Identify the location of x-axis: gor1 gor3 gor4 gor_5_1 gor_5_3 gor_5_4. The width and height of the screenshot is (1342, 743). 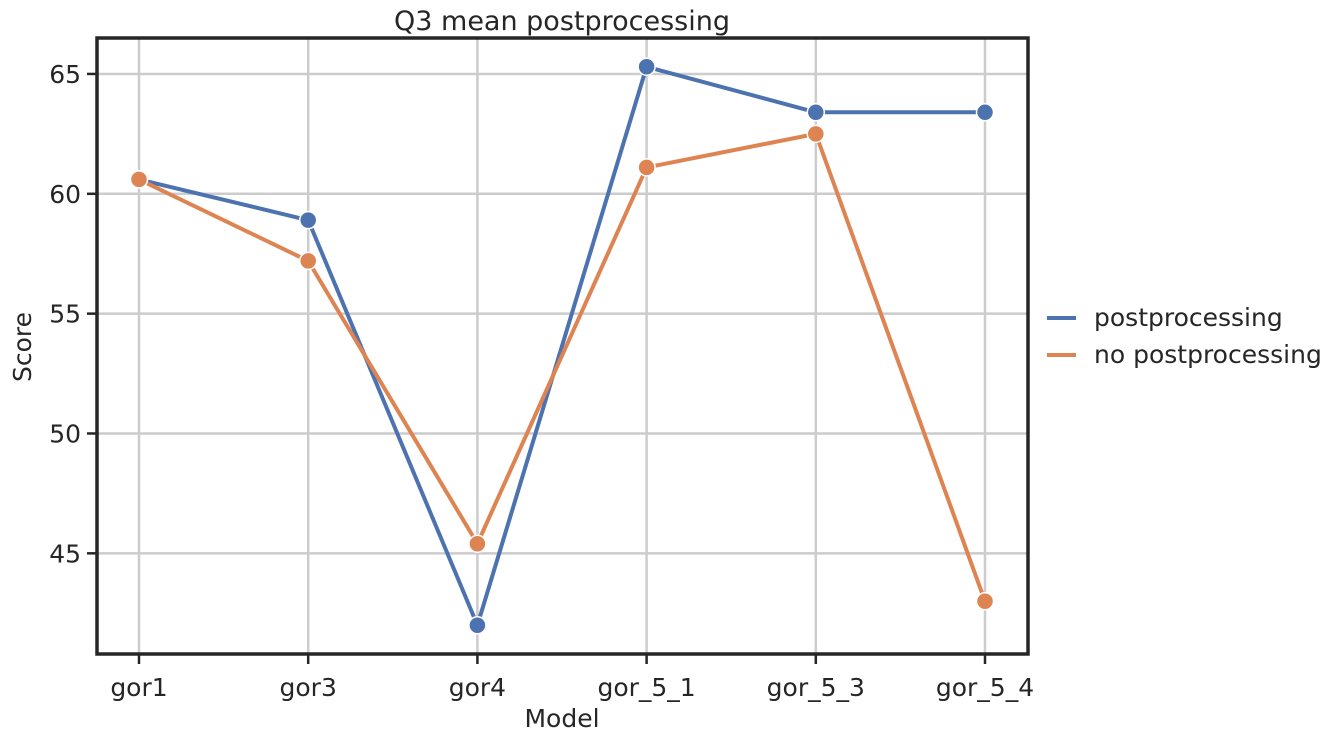
(572, 678).